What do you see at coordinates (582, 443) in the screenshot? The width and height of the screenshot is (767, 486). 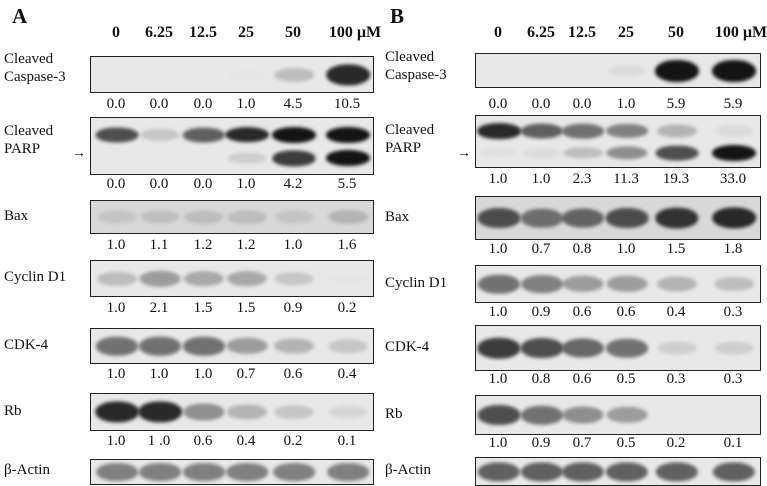 I see `quant-value: 0.7` at bounding box center [582, 443].